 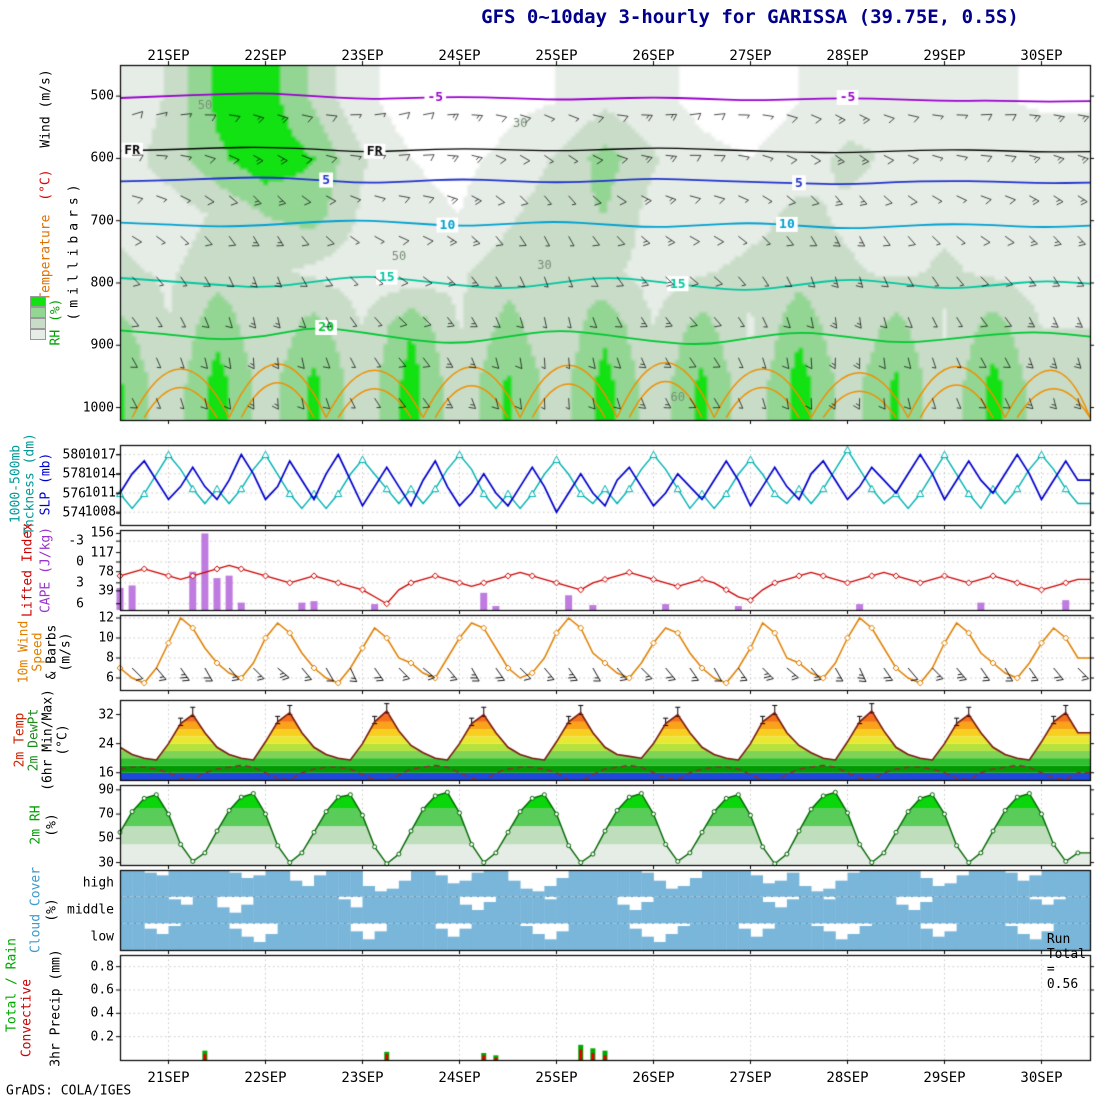 I want to click on ytick-cape: 156, so click(x=102, y=533).